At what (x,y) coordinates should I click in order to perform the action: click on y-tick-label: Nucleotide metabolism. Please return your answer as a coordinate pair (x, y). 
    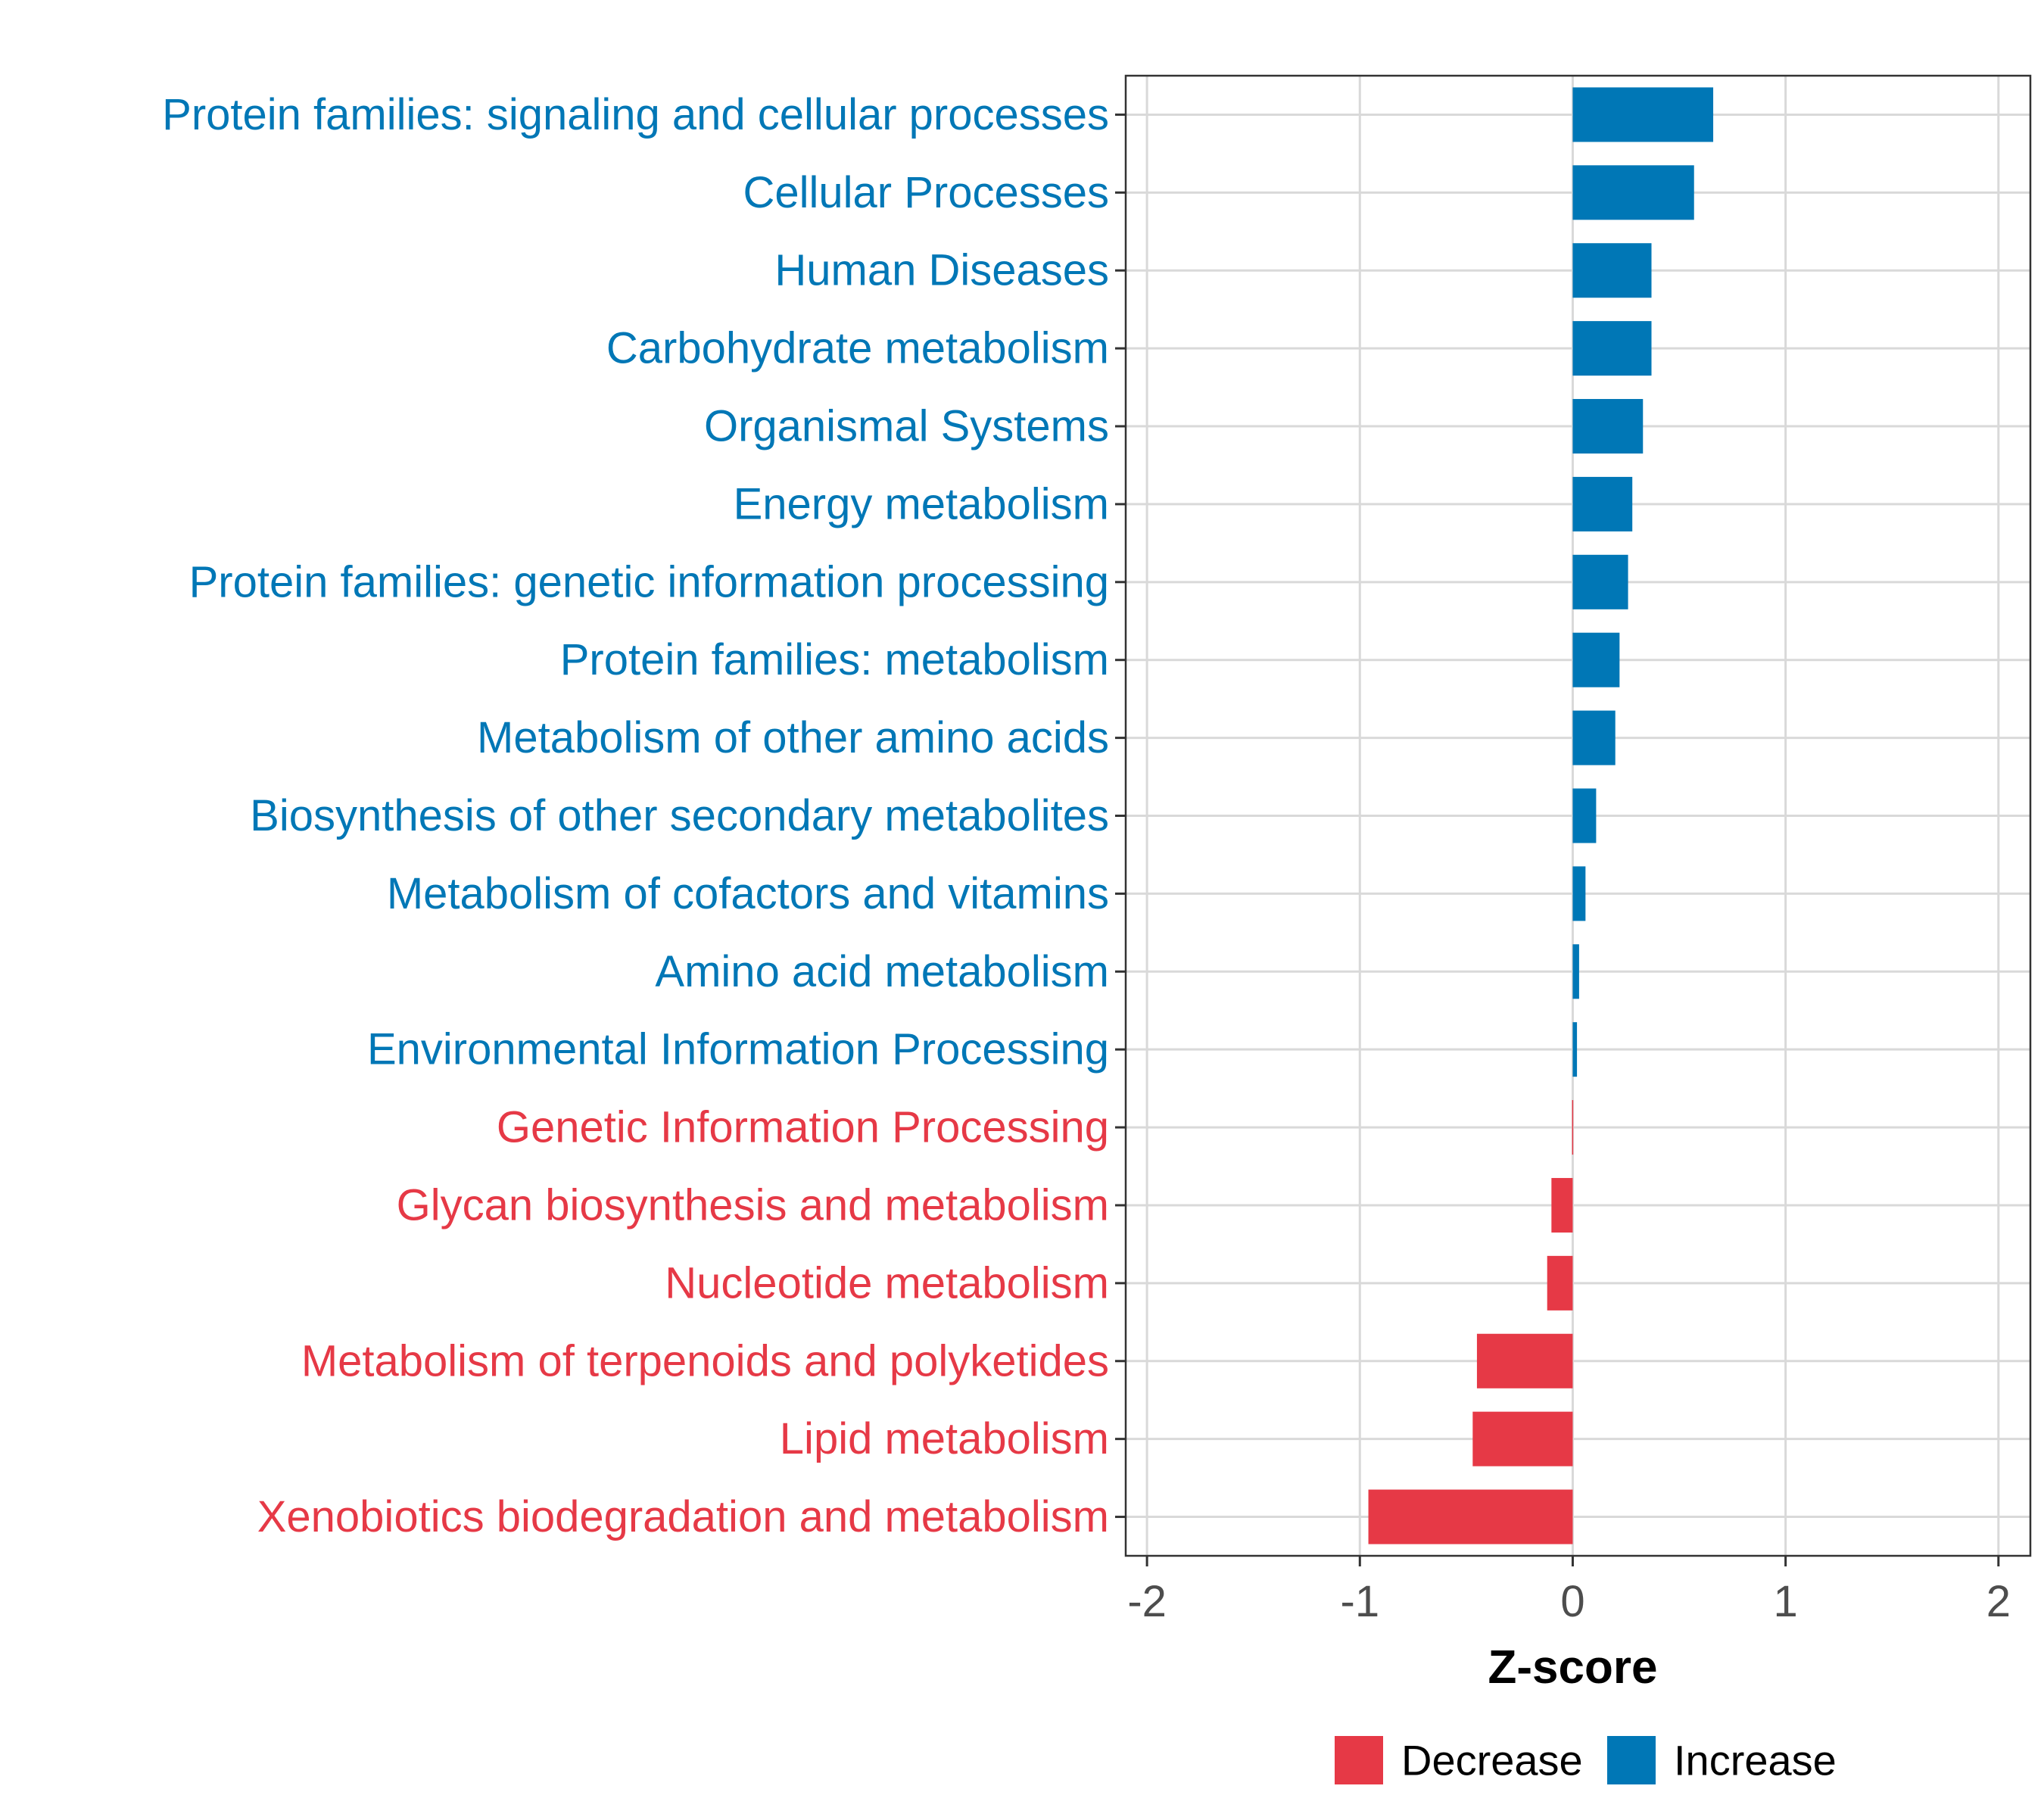
    Looking at the image, I should click on (887, 1282).